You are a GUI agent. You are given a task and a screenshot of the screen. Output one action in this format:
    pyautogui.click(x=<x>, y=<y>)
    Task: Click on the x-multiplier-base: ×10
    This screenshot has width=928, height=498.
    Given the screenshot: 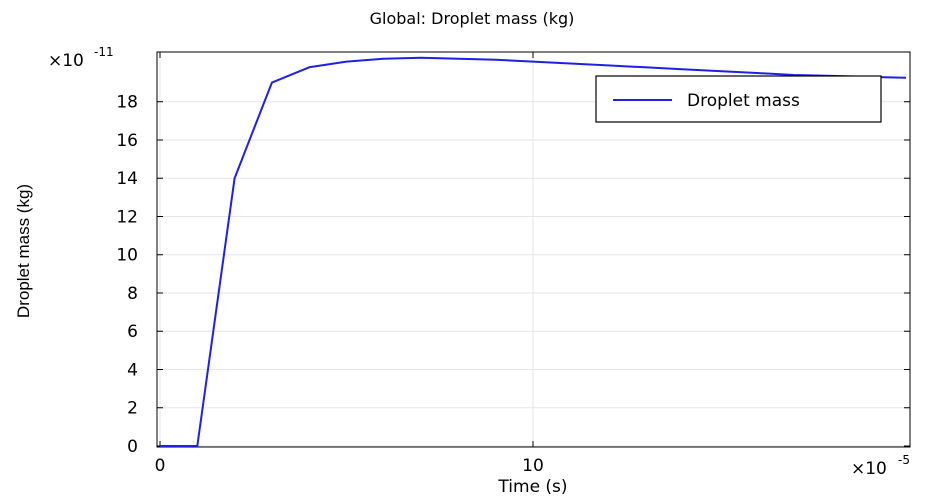 What is the action you would take?
    pyautogui.click(x=869, y=469)
    